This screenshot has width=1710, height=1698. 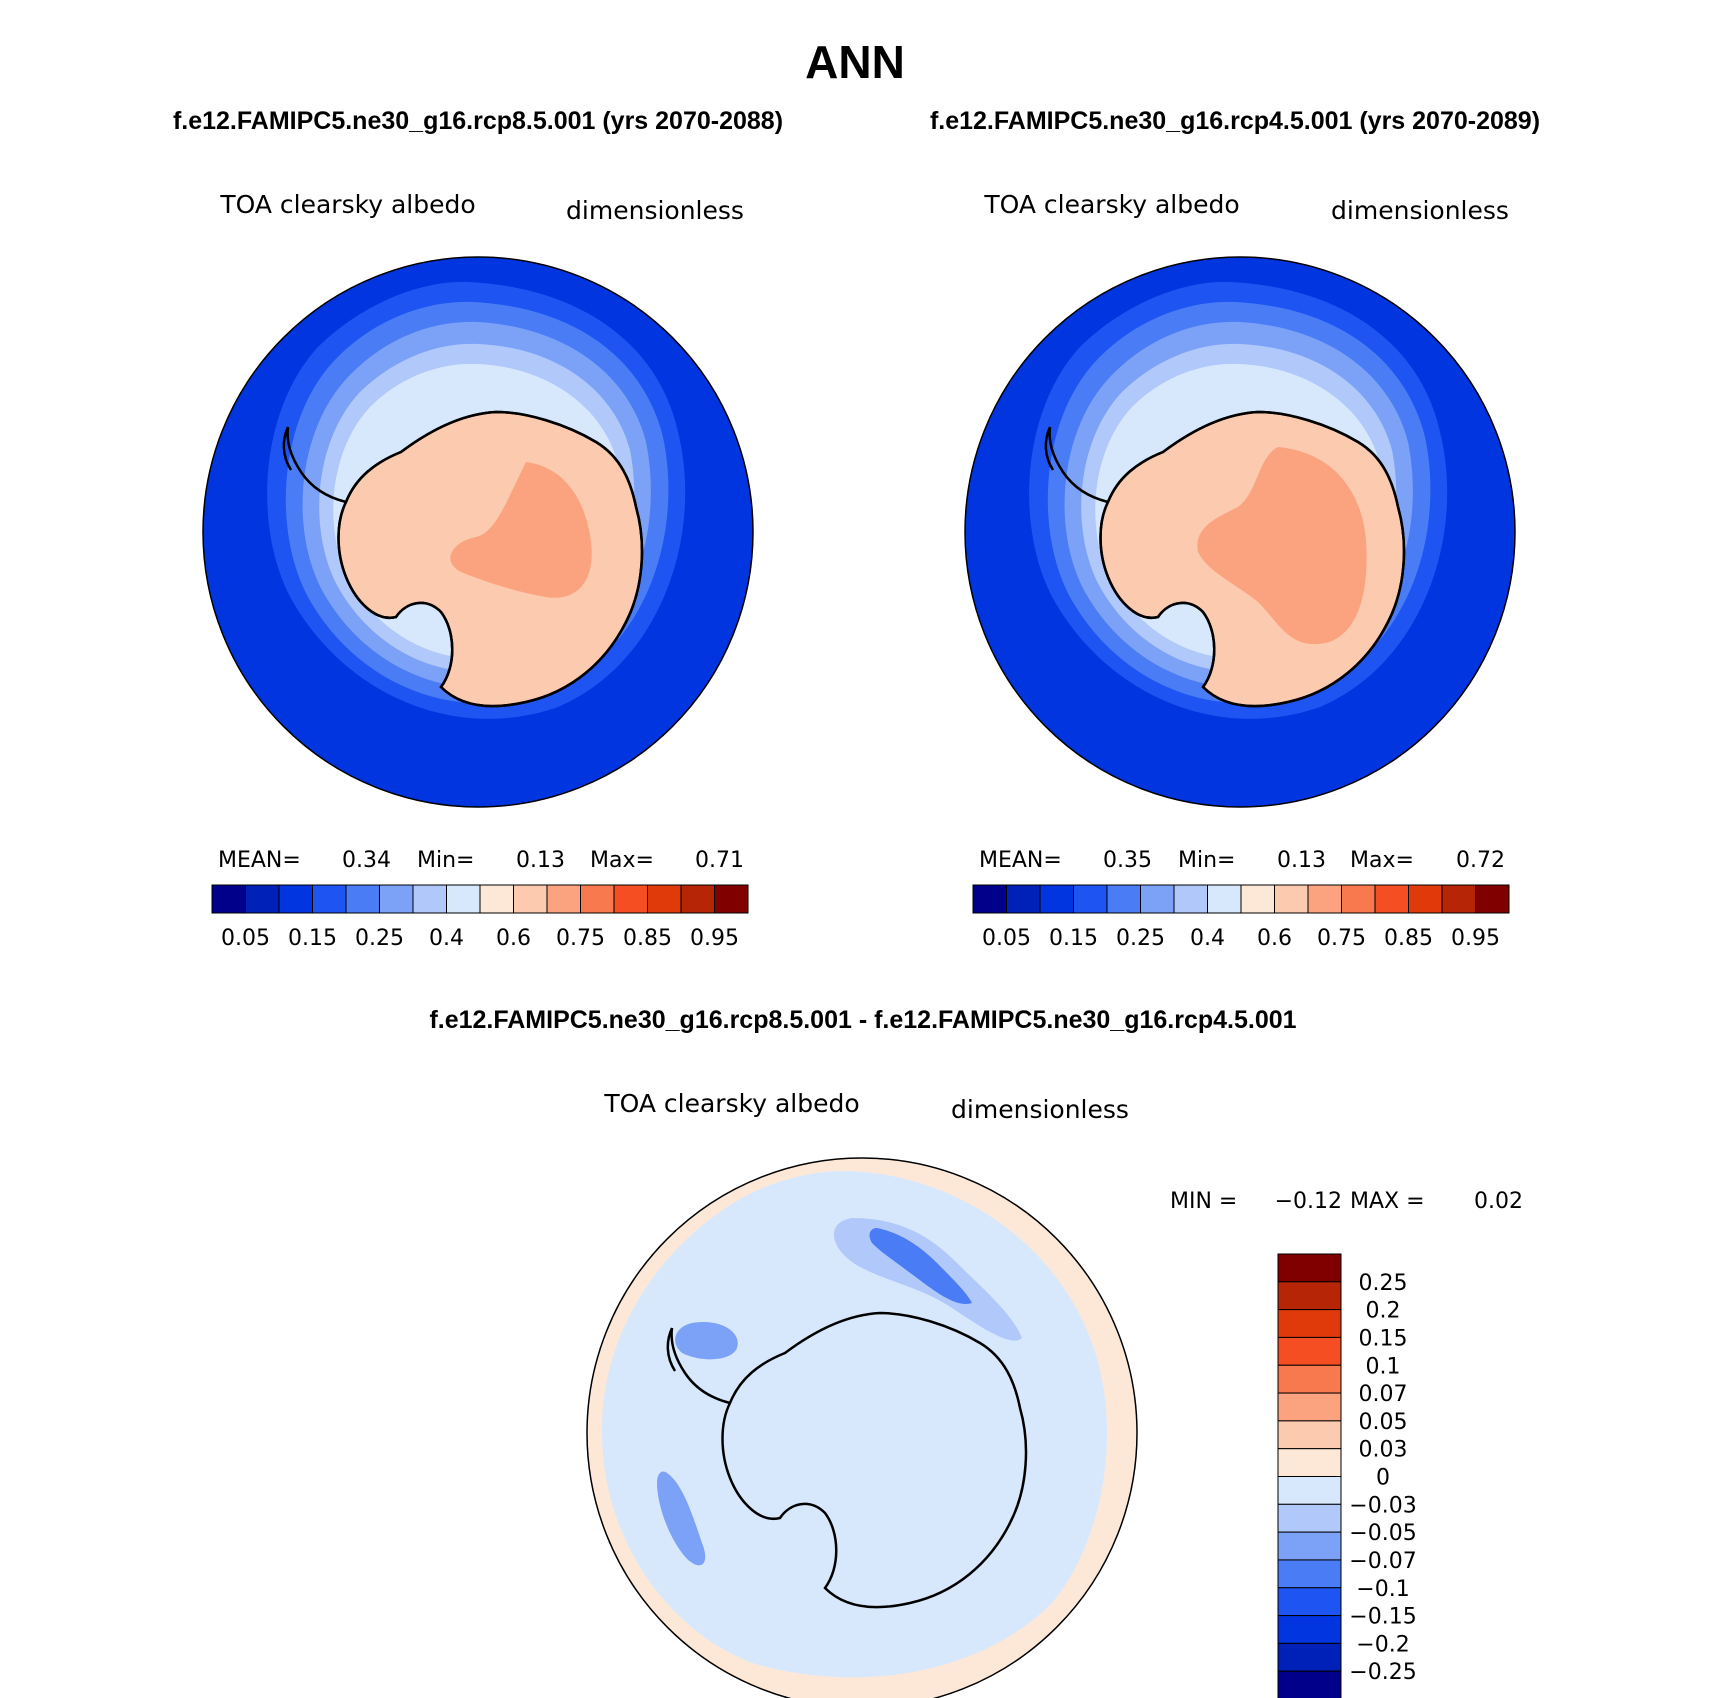 What do you see at coordinates (920, 1266) in the screenshot?
I see `map-anomaly-core` at bounding box center [920, 1266].